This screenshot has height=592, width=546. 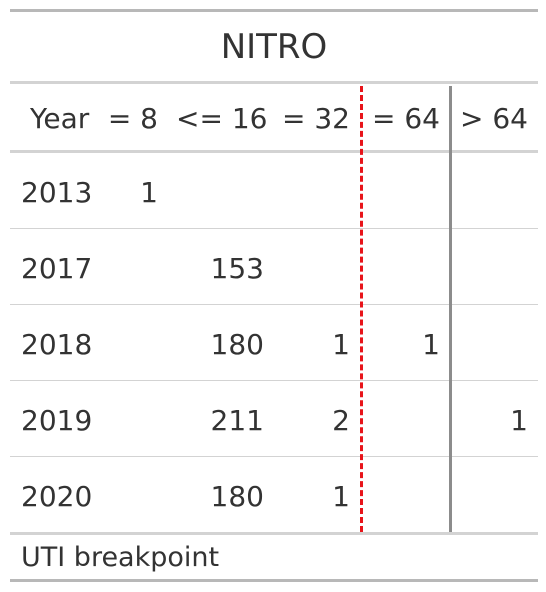 What do you see at coordinates (222, 118) in the screenshot?
I see `column-header-le-16: <= 16` at bounding box center [222, 118].